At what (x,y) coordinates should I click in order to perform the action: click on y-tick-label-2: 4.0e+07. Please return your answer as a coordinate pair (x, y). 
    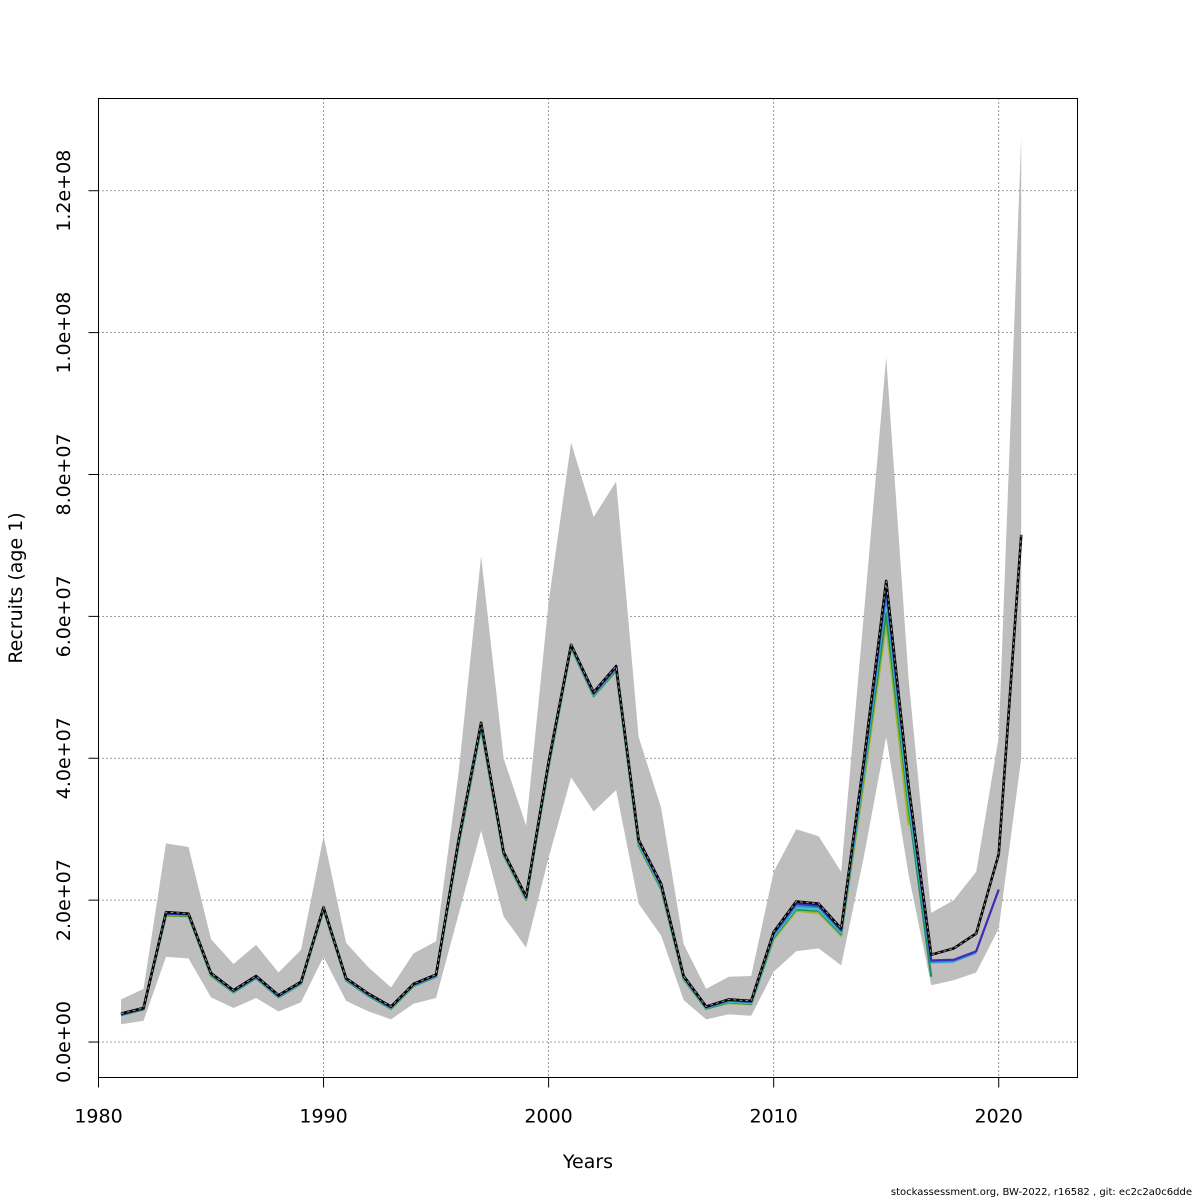
    Looking at the image, I should click on (64, 758).